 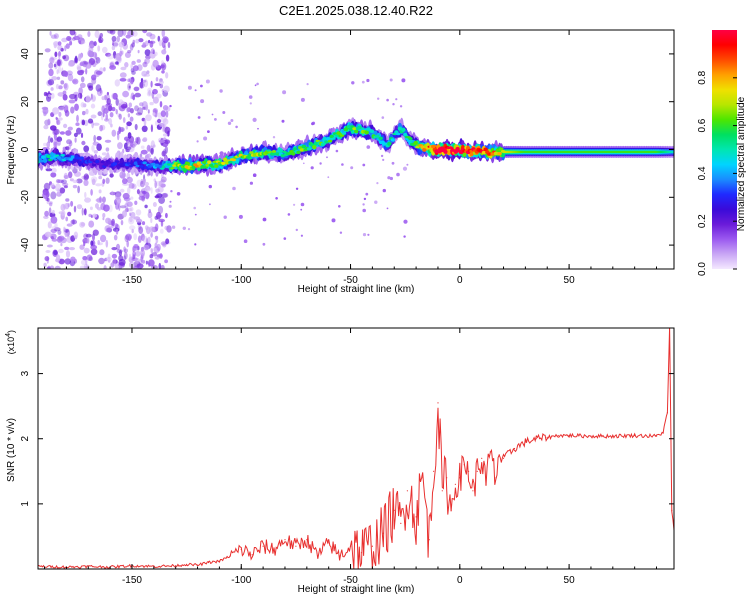 I want to click on snr-scale-prefix: (x10, so click(x=11, y=346).